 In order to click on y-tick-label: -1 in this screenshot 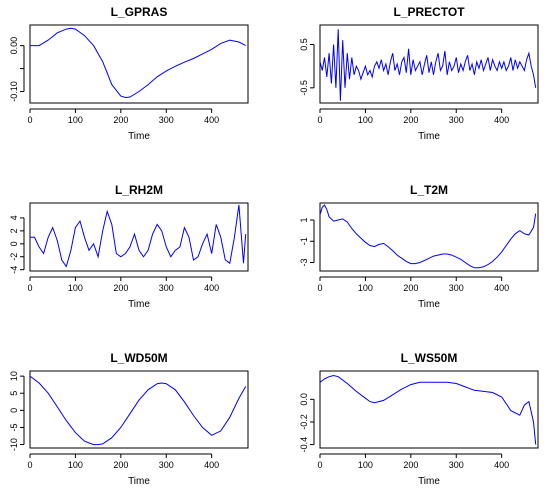, I will do `click(304, 241)`.